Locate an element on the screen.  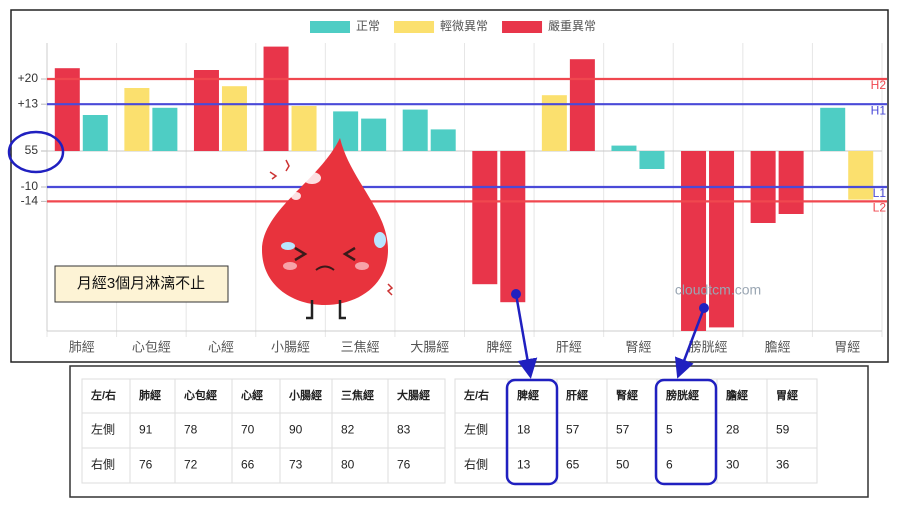
x-tick-label: 心包經 is located at coordinates (151, 346).